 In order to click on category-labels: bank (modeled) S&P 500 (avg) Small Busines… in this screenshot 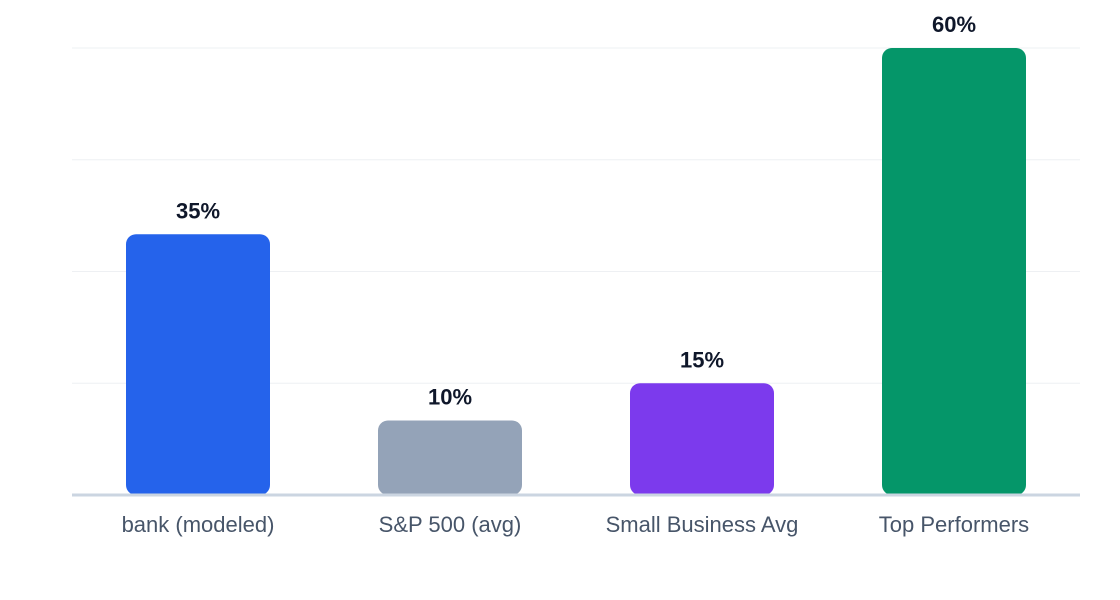, I will do `click(576, 524)`.